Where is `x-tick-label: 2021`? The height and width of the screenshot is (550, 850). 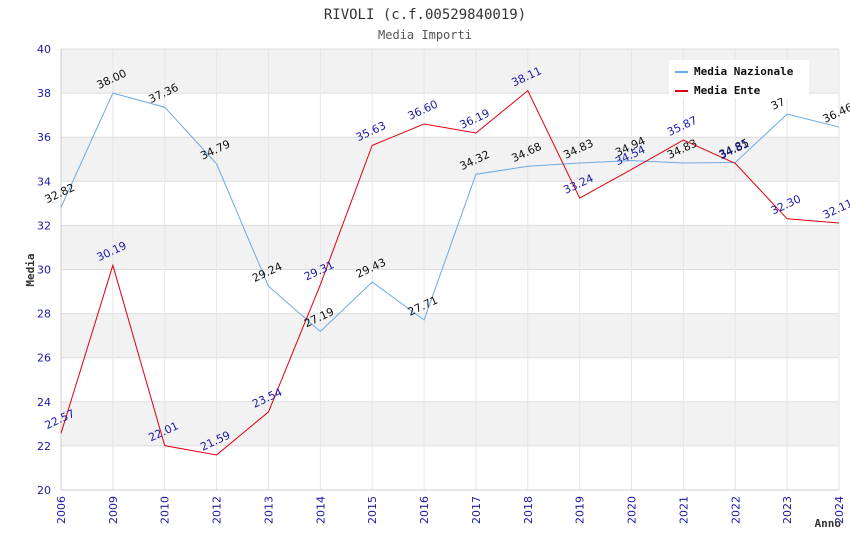
x-tick-label: 2021 is located at coordinates (683, 510).